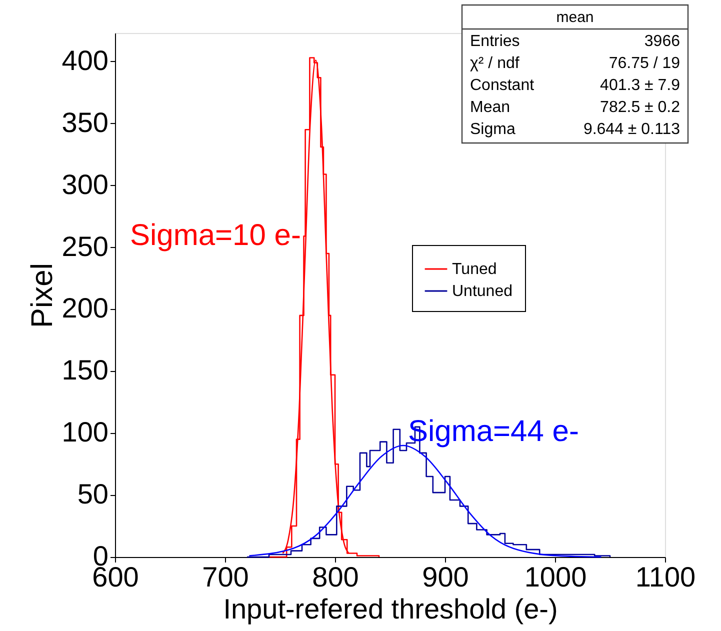 The height and width of the screenshot is (631, 721). What do you see at coordinates (493, 129) in the screenshot?
I see `annotation: Sigma` at bounding box center [493, 129].